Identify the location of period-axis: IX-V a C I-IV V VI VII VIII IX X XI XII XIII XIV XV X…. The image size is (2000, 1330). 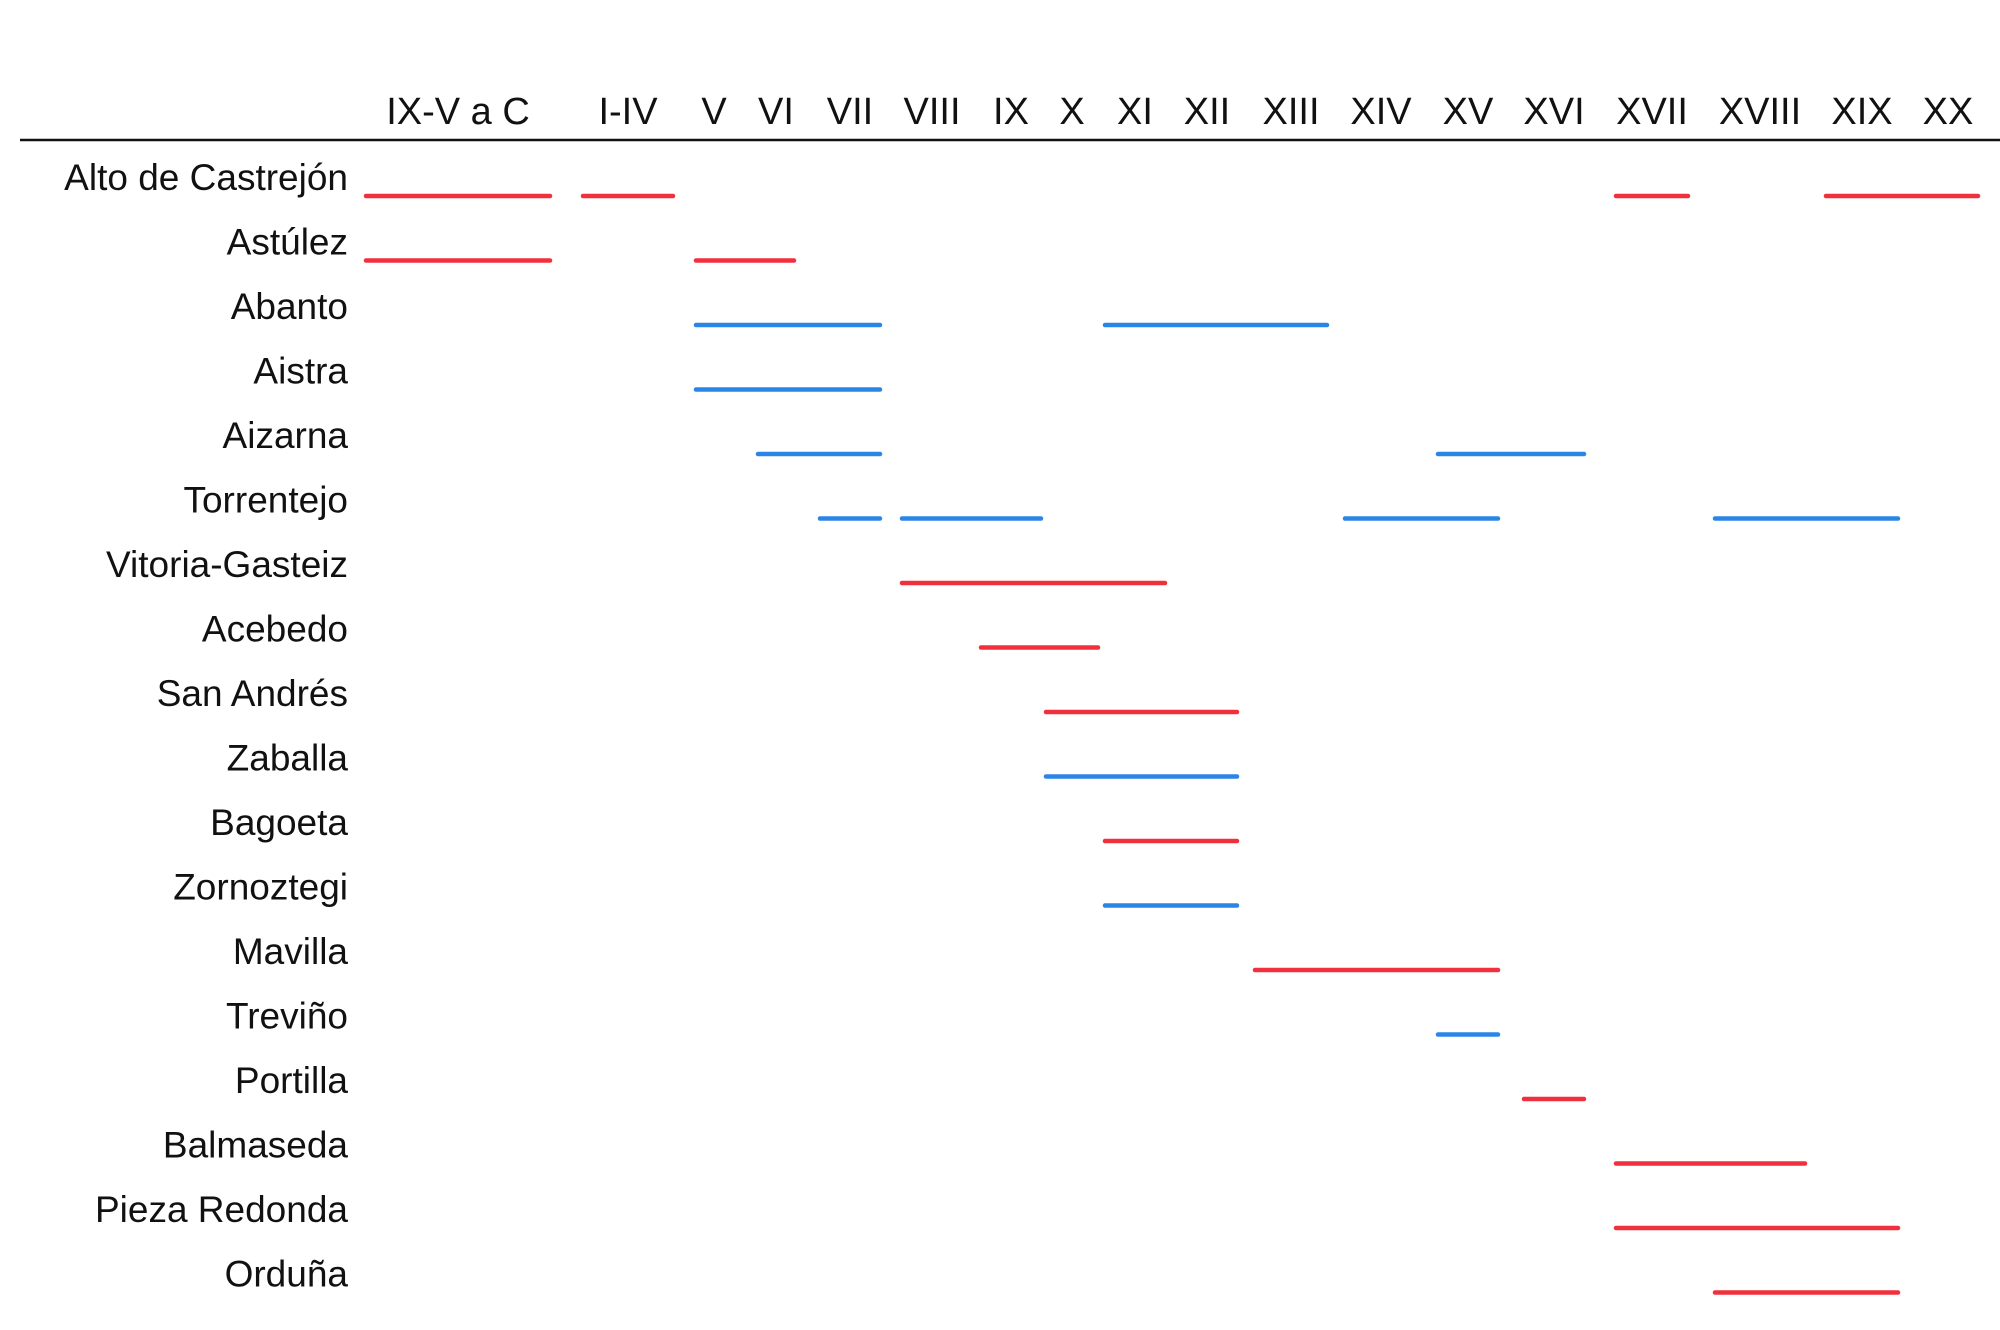
(1179, 112).